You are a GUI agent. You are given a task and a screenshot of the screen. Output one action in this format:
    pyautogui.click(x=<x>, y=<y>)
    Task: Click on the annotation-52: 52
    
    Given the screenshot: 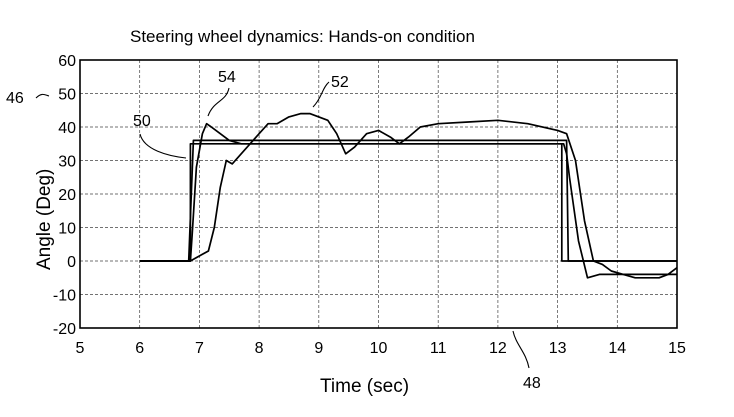 What is the action you would take?
    pyautogui.click(x=330, y=91)
    